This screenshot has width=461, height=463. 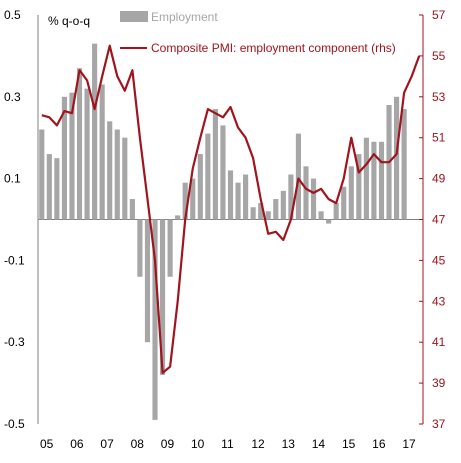 What do you see at coordinates (439, 56) in the screenshot?
I see `right-tick-label: 55` at bounding box center [439, 56].